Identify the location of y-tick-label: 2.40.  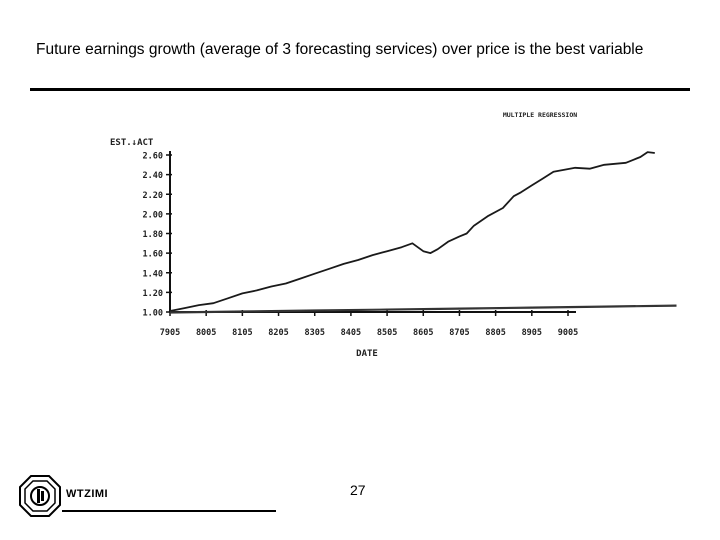
(153, 176).